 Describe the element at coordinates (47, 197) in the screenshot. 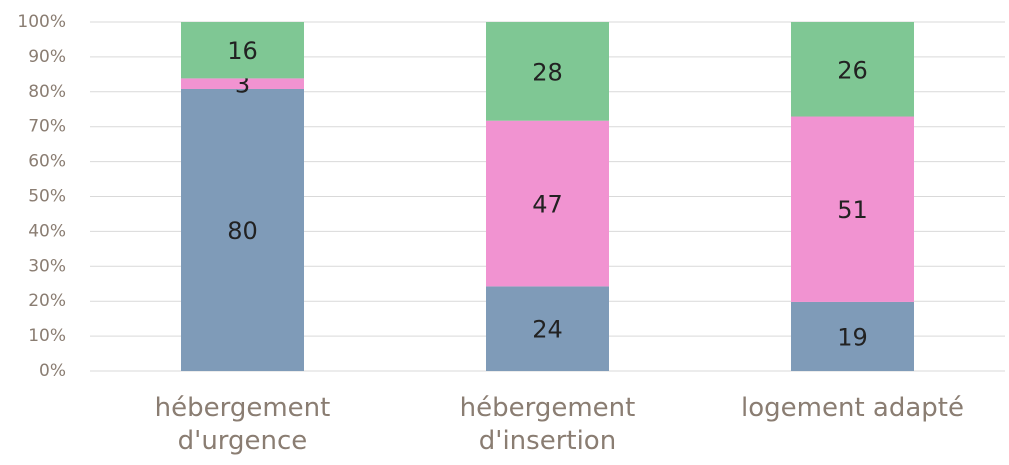

I see `y-tick-label: 50%` at that location.